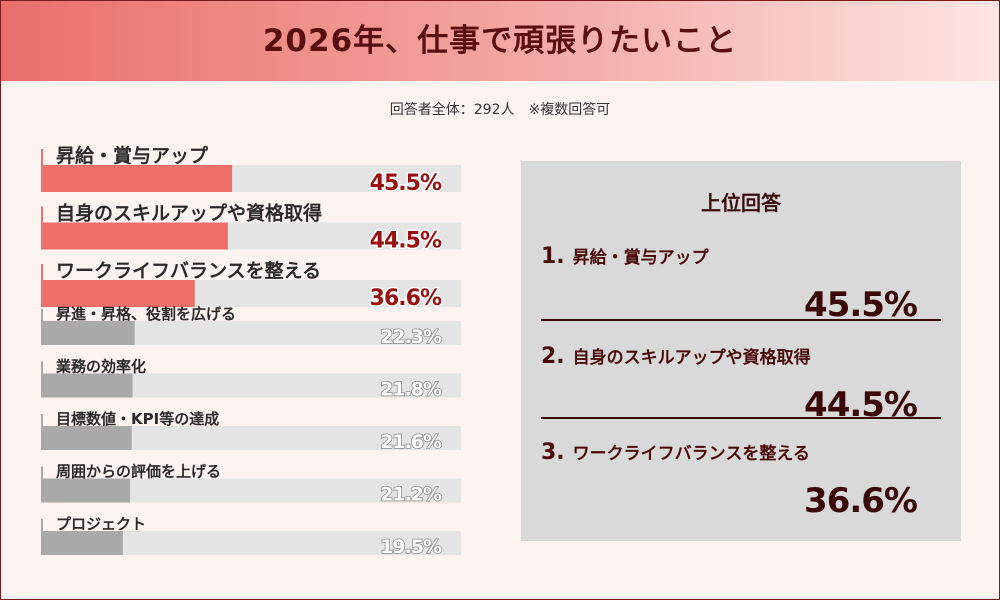 The image size is (1000, 600). What do you see at coordinates (137, 419) in the screenshot?
I see `bar-category-label: 目標数値・KPI等の達成` at bounding box center [137, 419].